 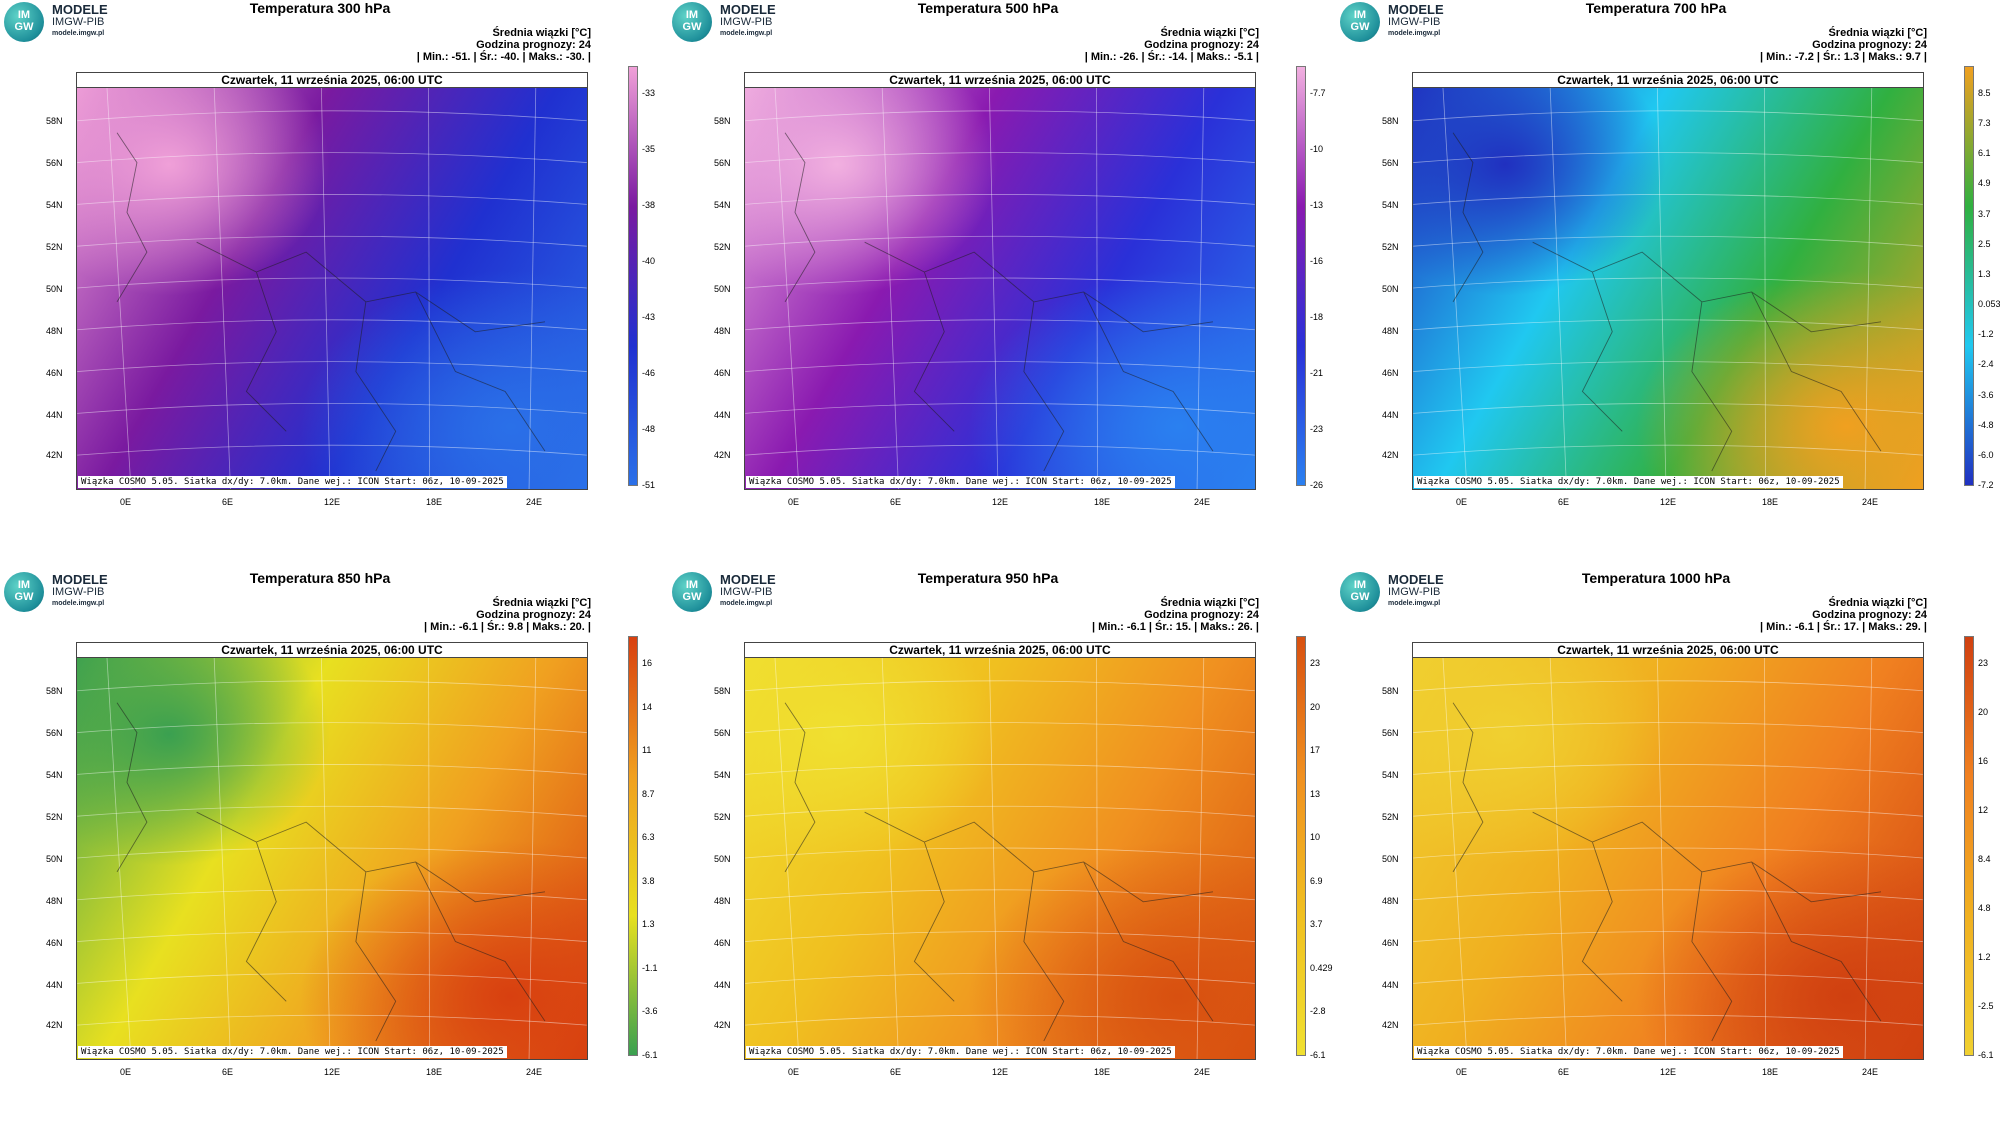 What do you see at coordinates (54, 1025) in the screenshot?
I see `latitude-label: 42N` at bounding box center [54, 1025].